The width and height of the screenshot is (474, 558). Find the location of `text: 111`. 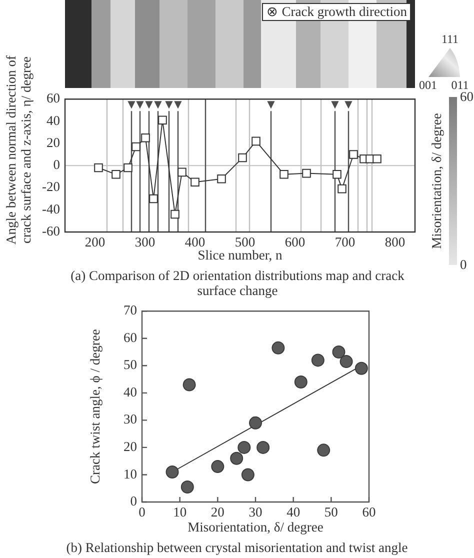

text: 111 is located at coordinates (450, 39).